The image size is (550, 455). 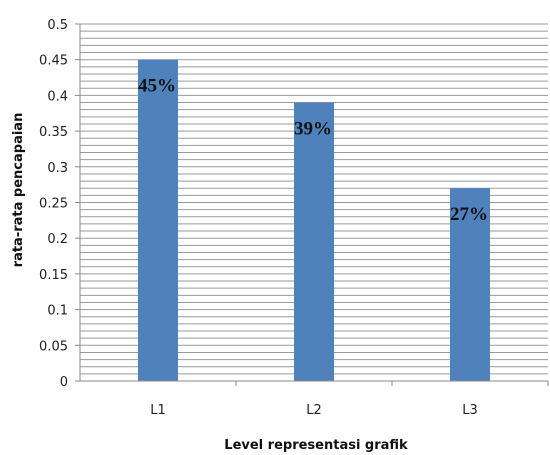 I want to click on x-tick-labels: L1 L2 L3, so click(x=314, y=410).